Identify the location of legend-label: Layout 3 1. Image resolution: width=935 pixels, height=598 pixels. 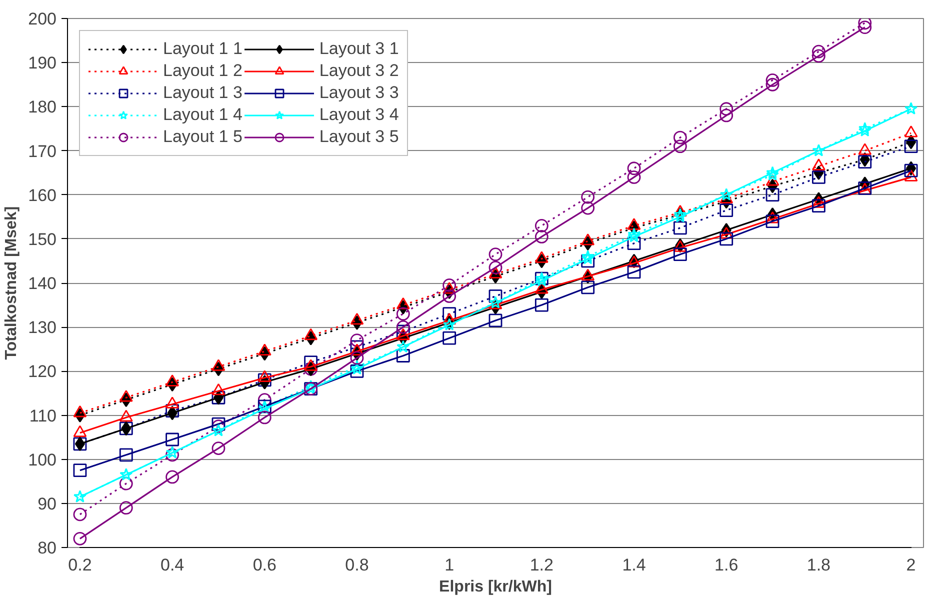
(359, 49).